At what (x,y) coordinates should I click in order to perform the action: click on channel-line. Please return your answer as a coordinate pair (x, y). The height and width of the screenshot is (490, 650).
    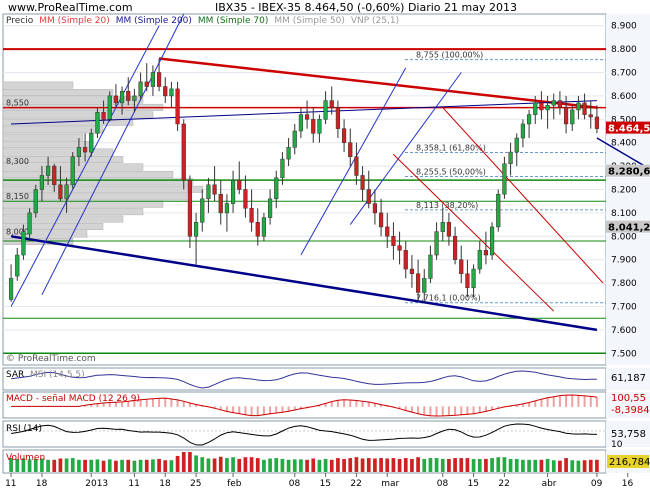
    Looking at the image, I should click on (623, 154).